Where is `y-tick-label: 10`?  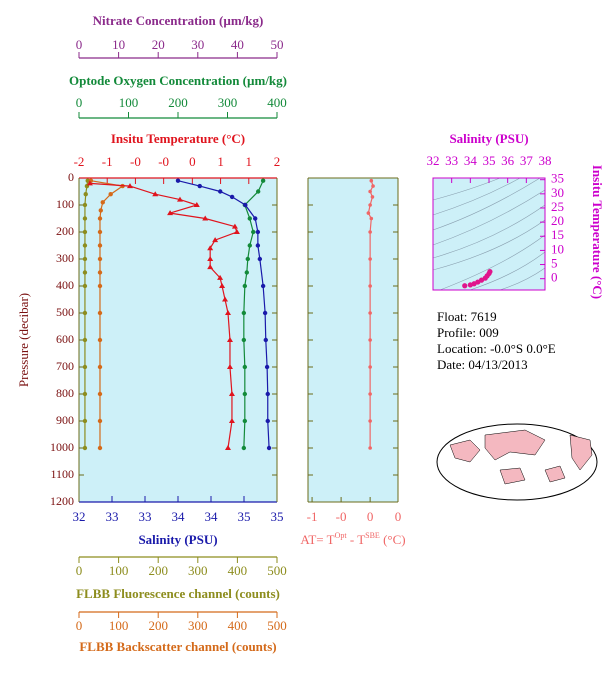
y-tick-label: 10 is located at coordinates (557, 248).